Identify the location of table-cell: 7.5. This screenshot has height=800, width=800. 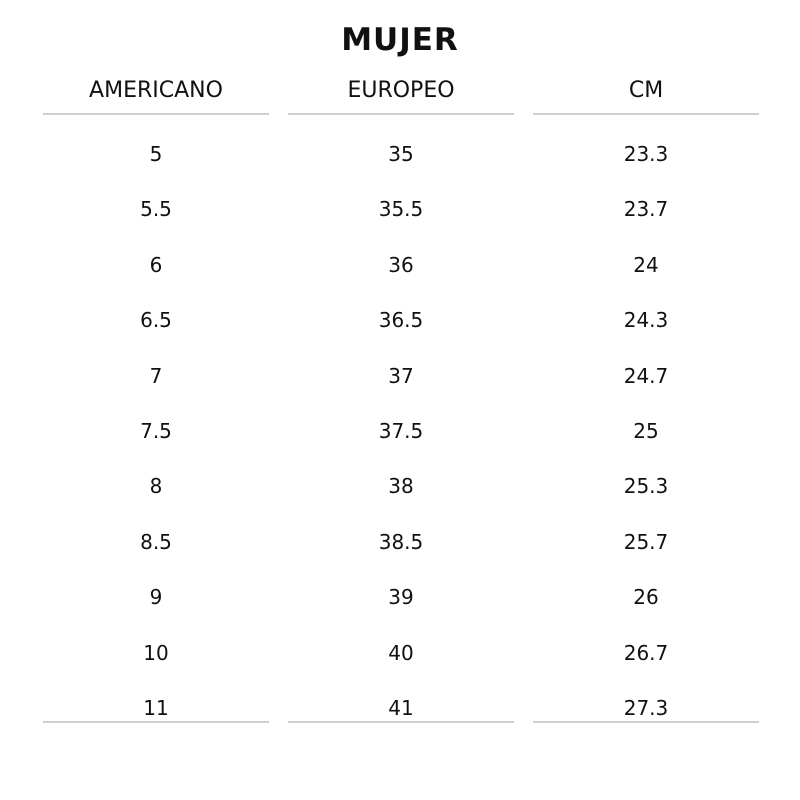
(156, 431).